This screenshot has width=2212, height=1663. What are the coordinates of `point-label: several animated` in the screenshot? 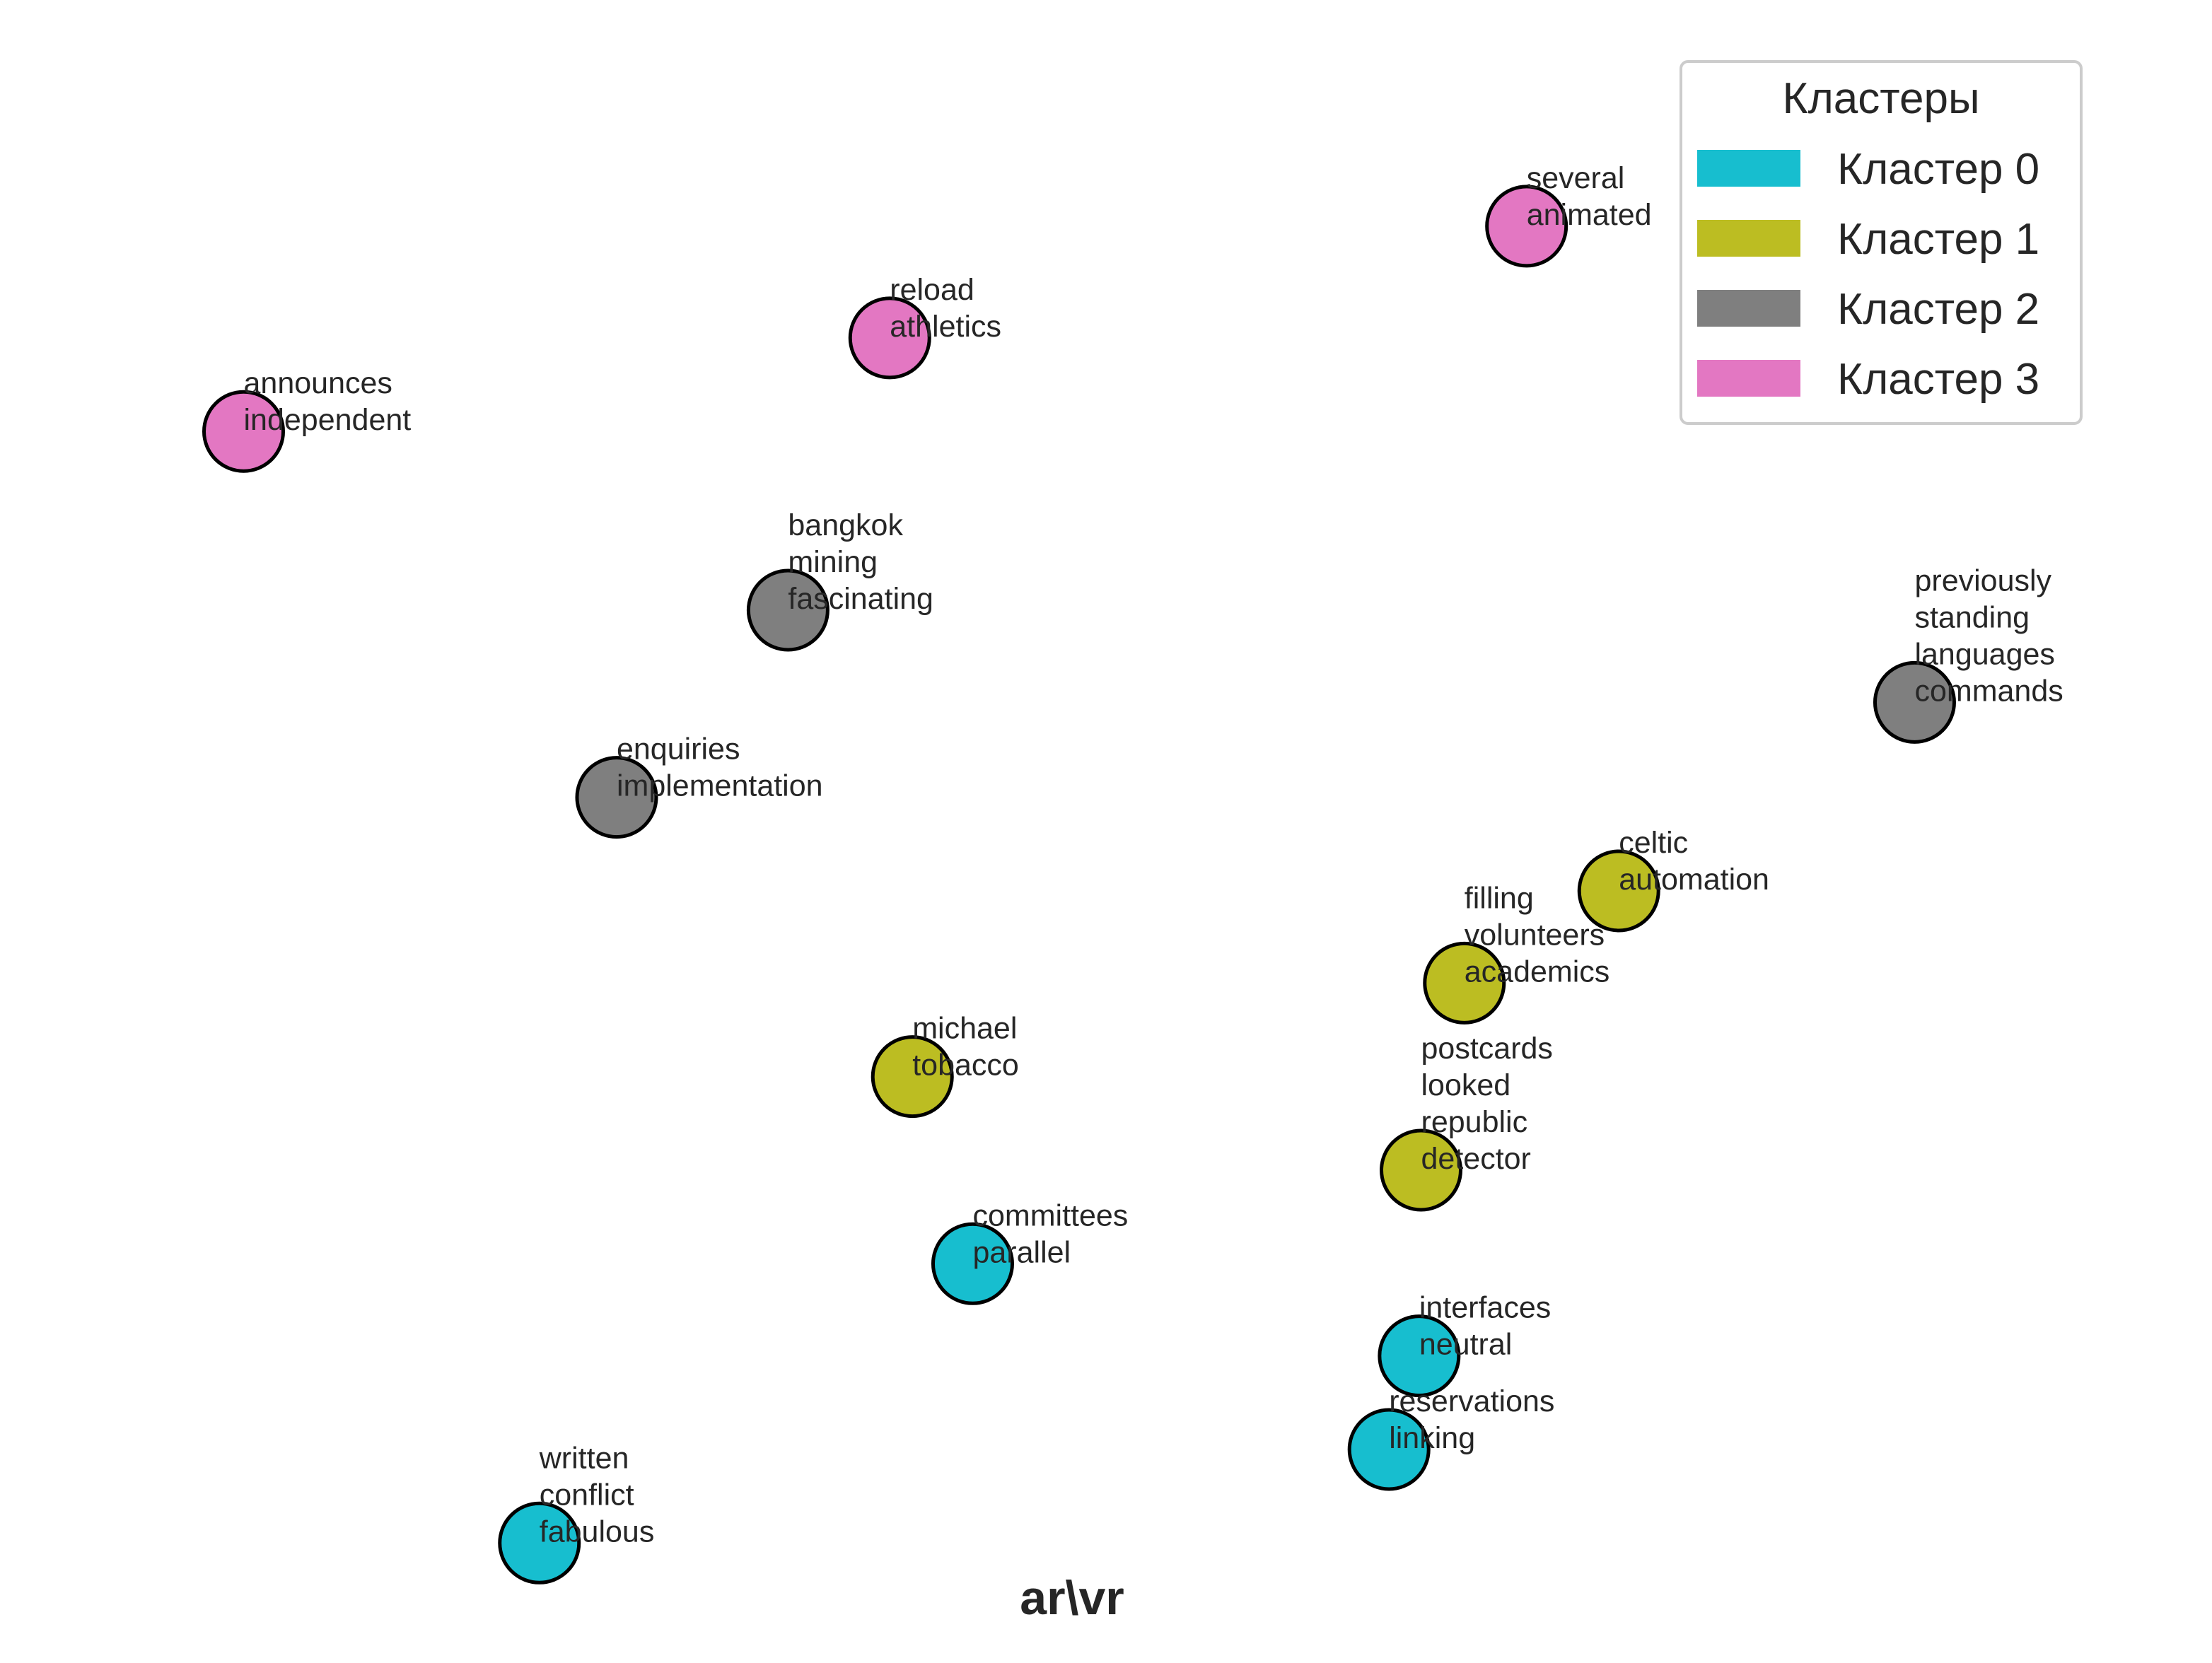 It's located at (1589, 196).